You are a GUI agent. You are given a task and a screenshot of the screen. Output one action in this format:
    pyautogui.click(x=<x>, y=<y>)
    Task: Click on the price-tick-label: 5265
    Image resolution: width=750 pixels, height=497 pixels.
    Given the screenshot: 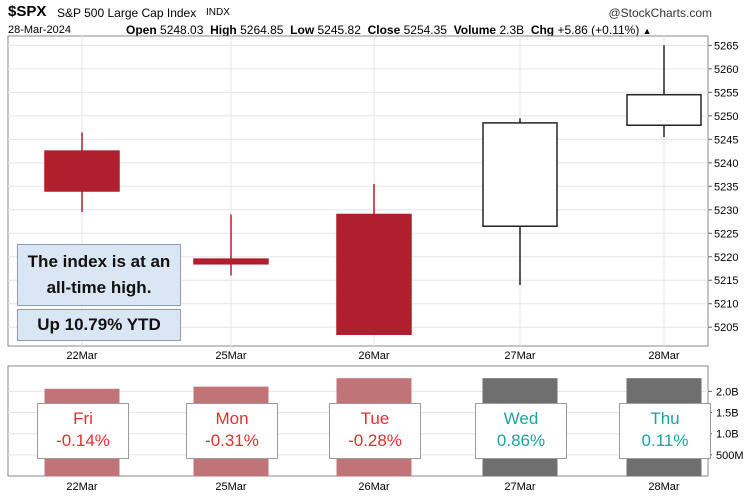 What is the action you would take?
    pyautogui.click(x=726, y=46)
    